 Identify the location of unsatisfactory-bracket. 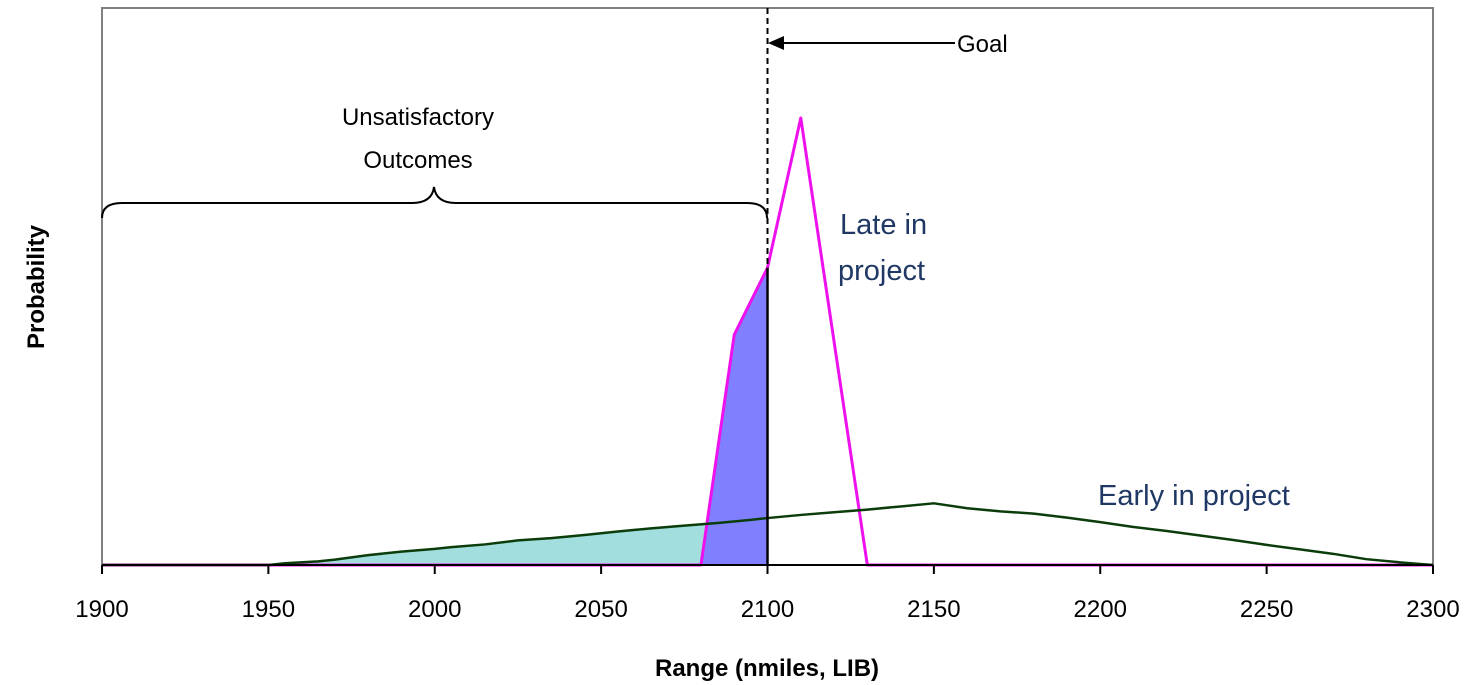
(434, 202).